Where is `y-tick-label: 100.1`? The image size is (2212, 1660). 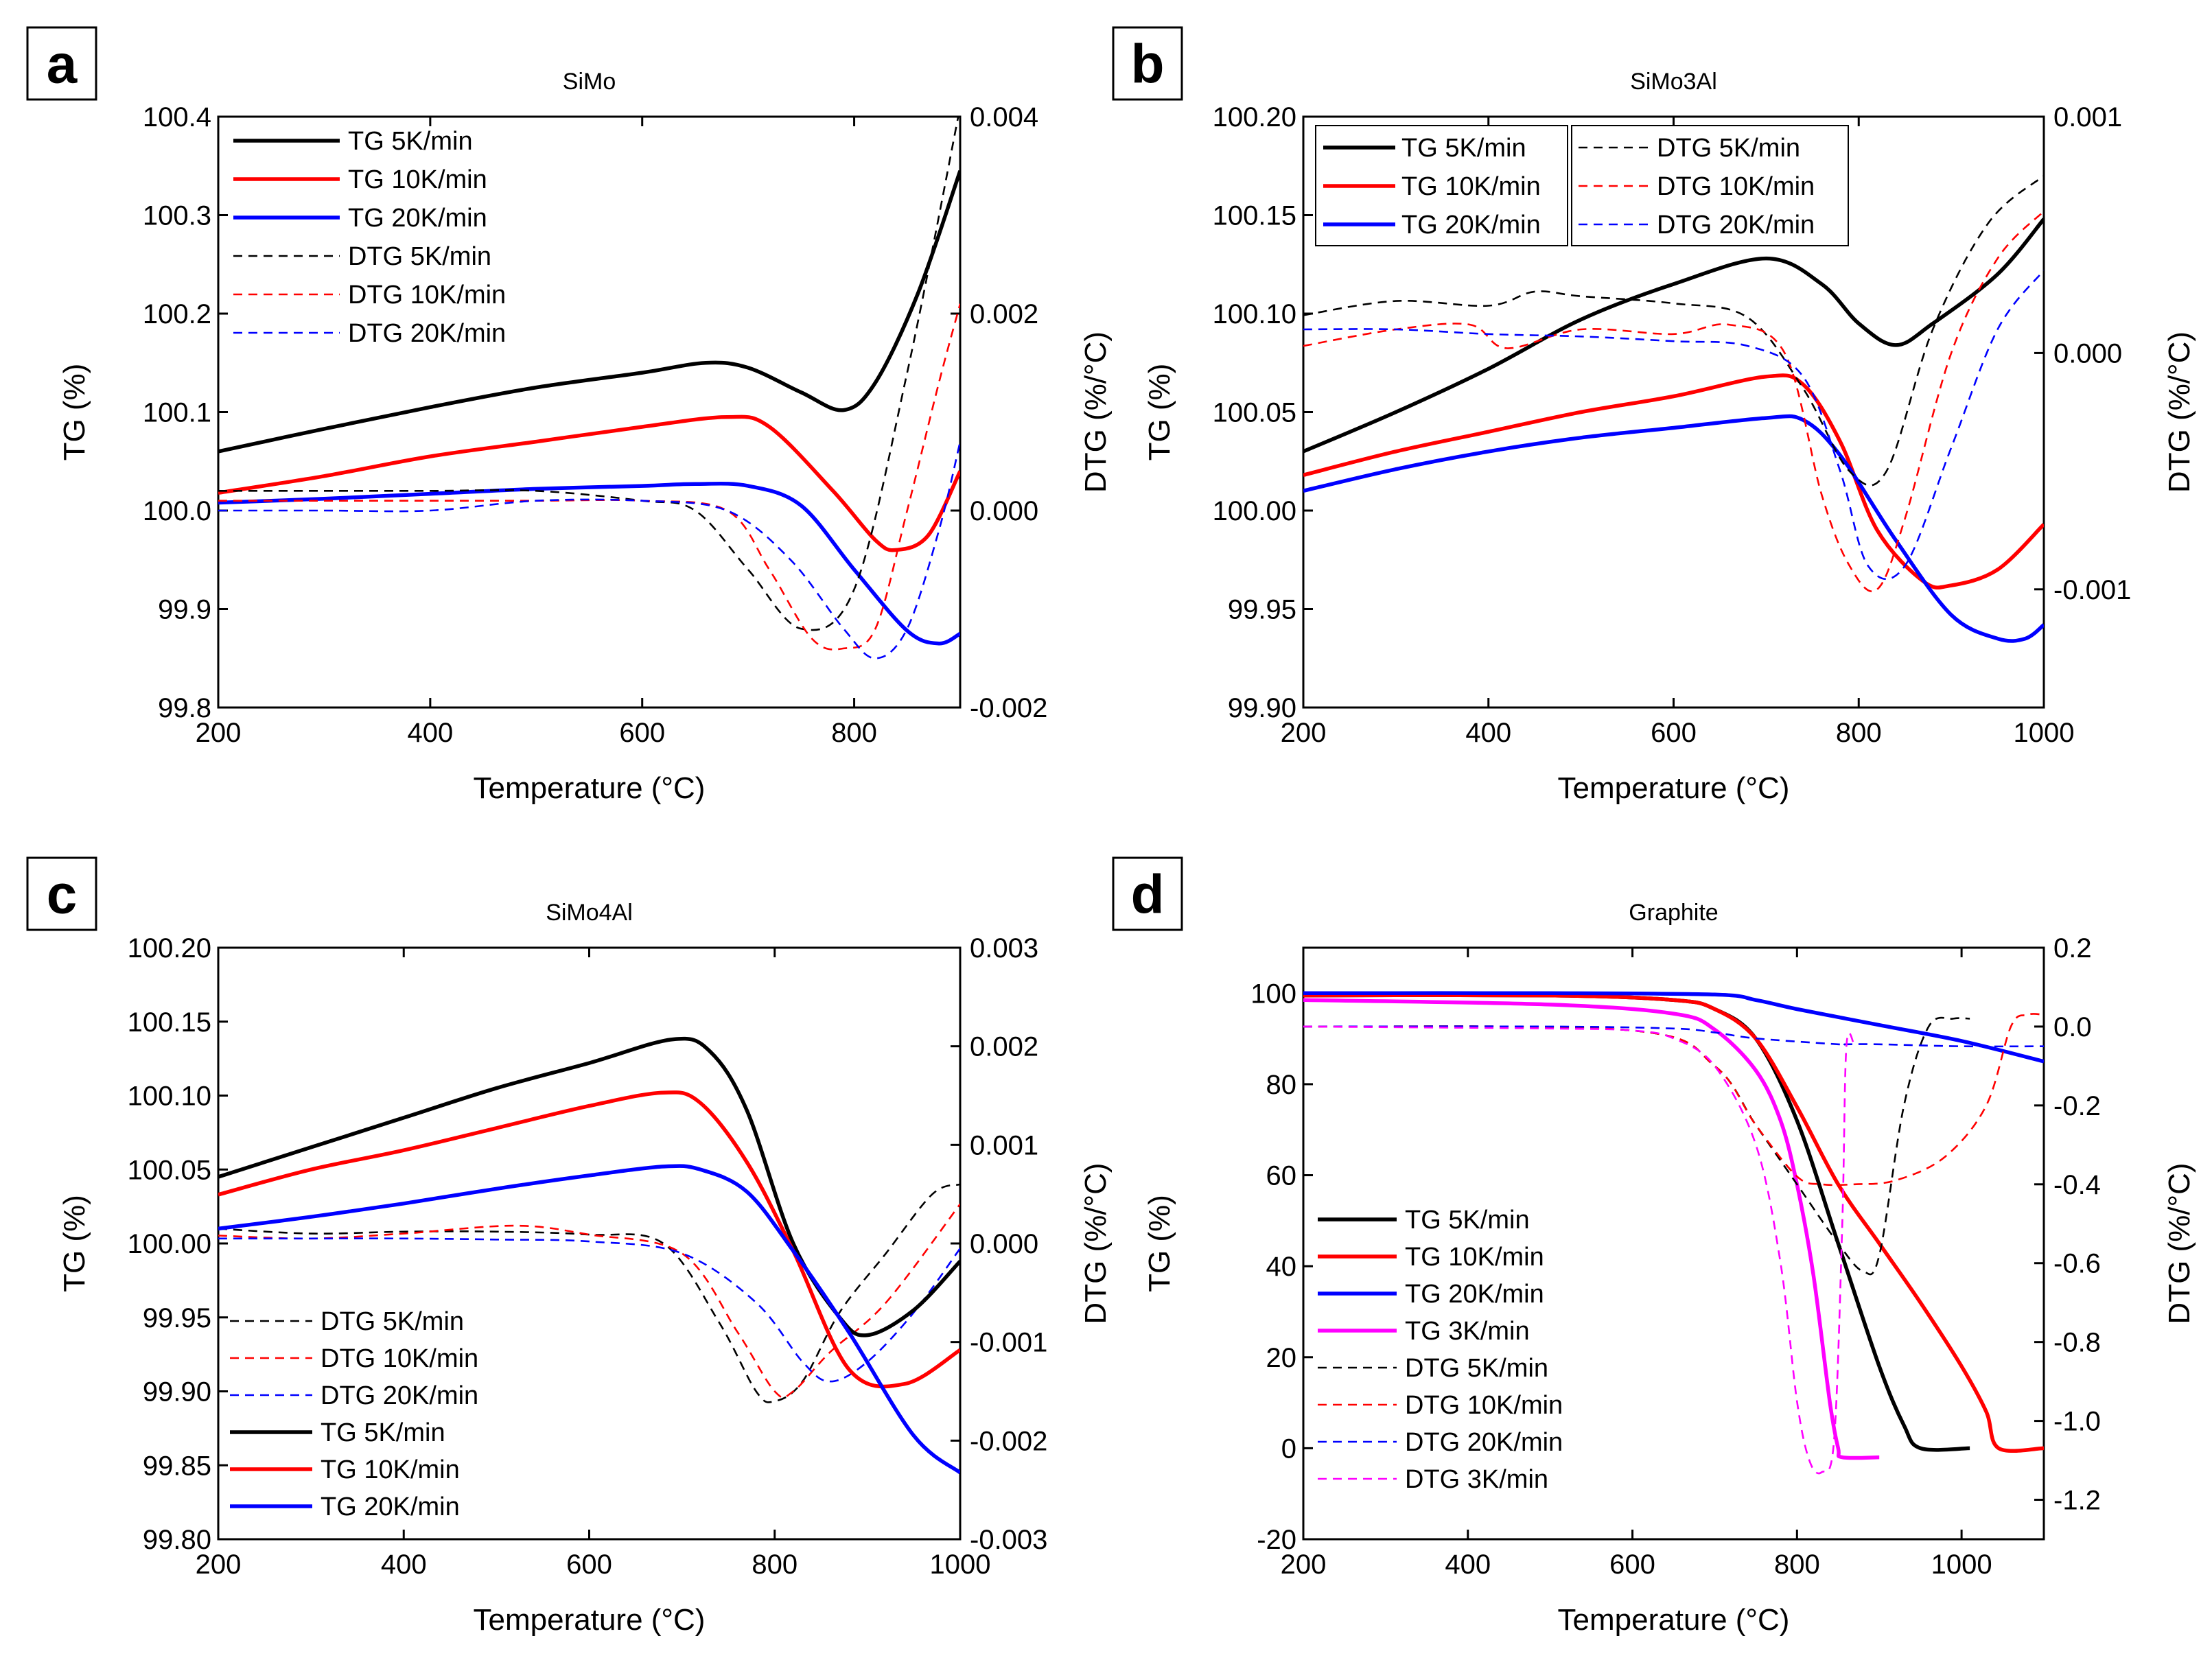
y-tick-label: 100.1 is located at coordinates (177, 413).